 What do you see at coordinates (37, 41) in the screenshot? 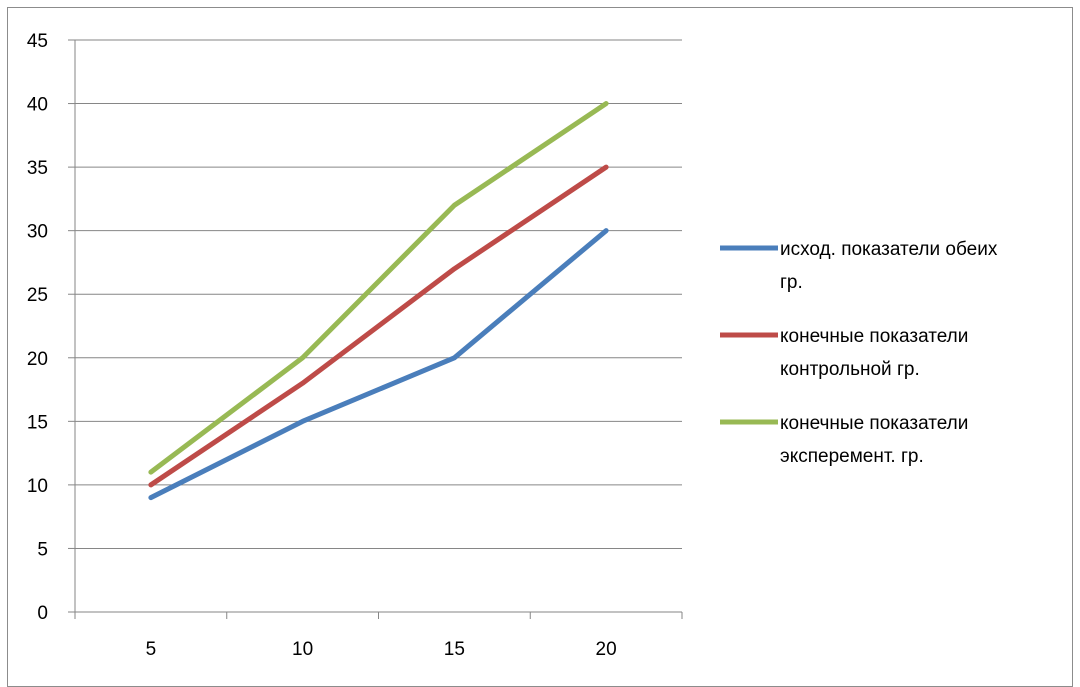
I see `y-tick-label: 45` at bounding box center [37, 41].